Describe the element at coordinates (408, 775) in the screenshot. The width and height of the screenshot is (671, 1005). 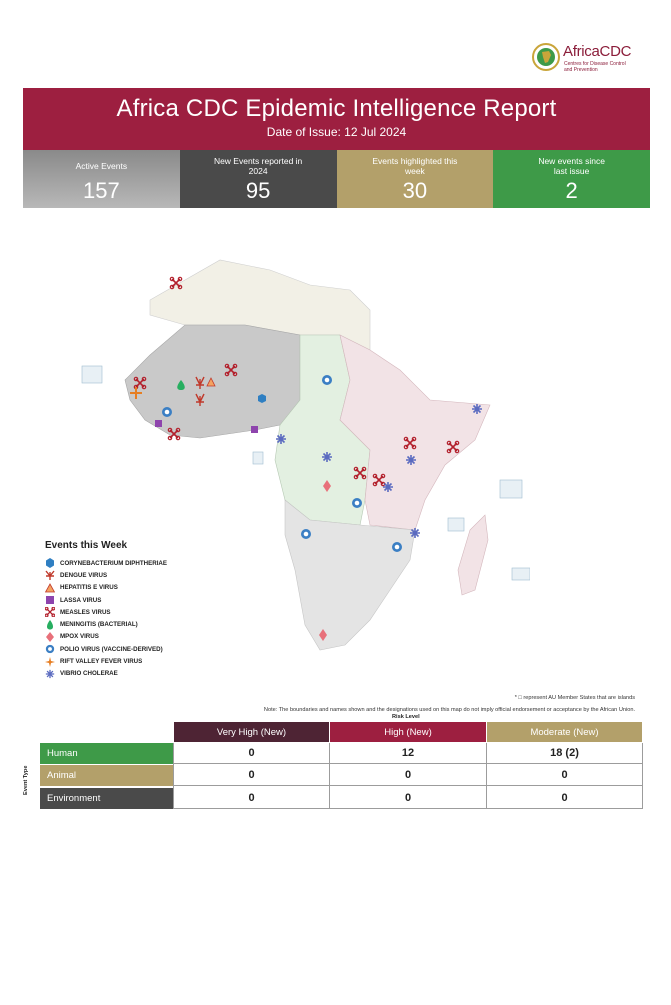
I see `cell-animal-high: 0` at that location.